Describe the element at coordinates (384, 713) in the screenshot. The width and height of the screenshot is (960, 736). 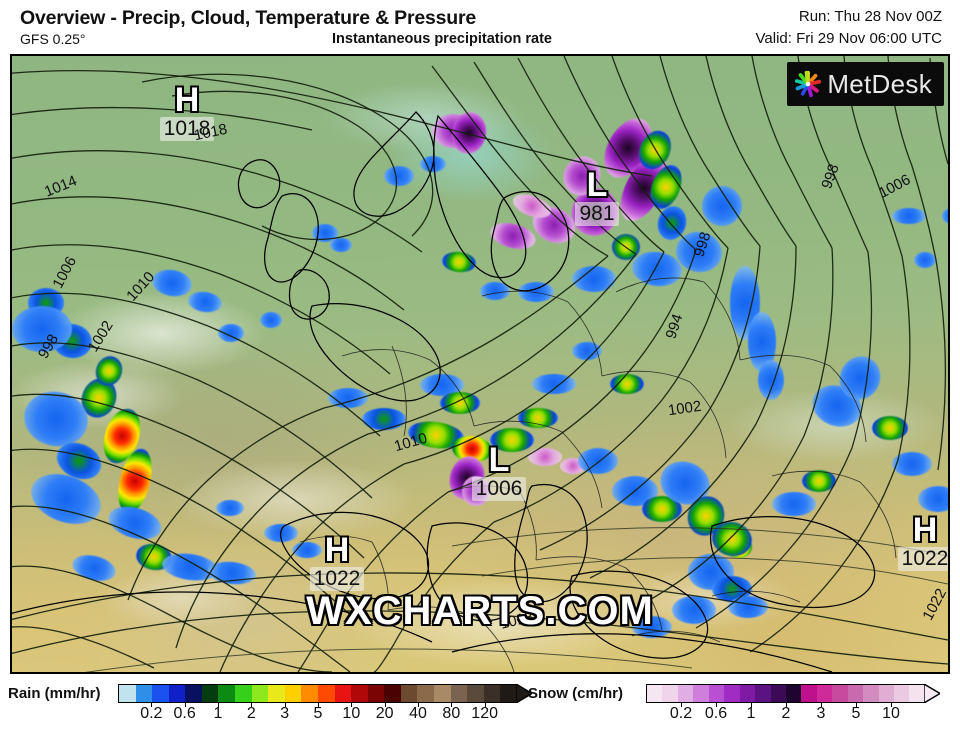
I see `colorbar-tick-label: 20` at that location.